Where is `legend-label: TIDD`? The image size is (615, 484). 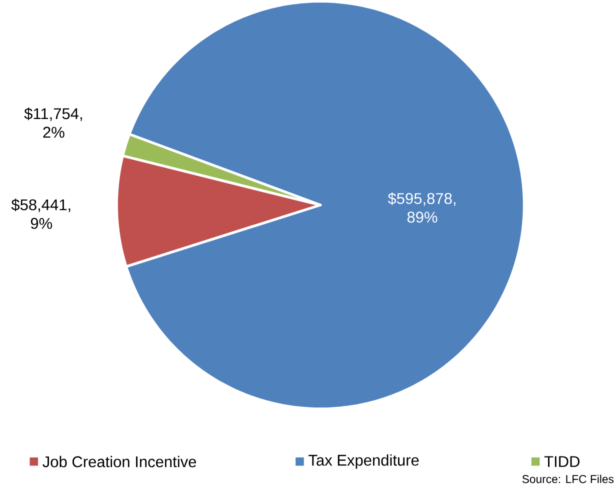
legend-label: TIDD is located at coordinates (562, 461).